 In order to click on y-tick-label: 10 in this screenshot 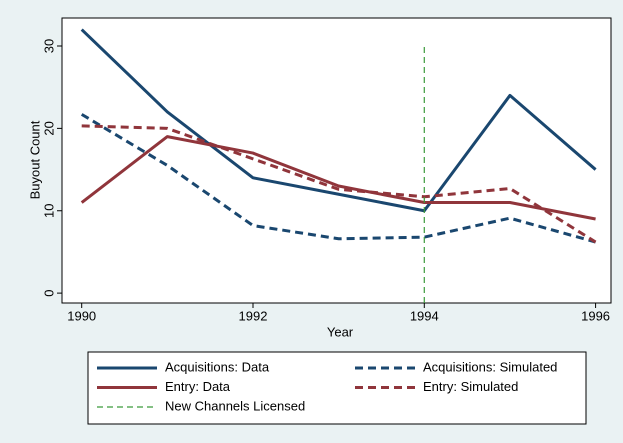, I will do `click(48, 211)`.